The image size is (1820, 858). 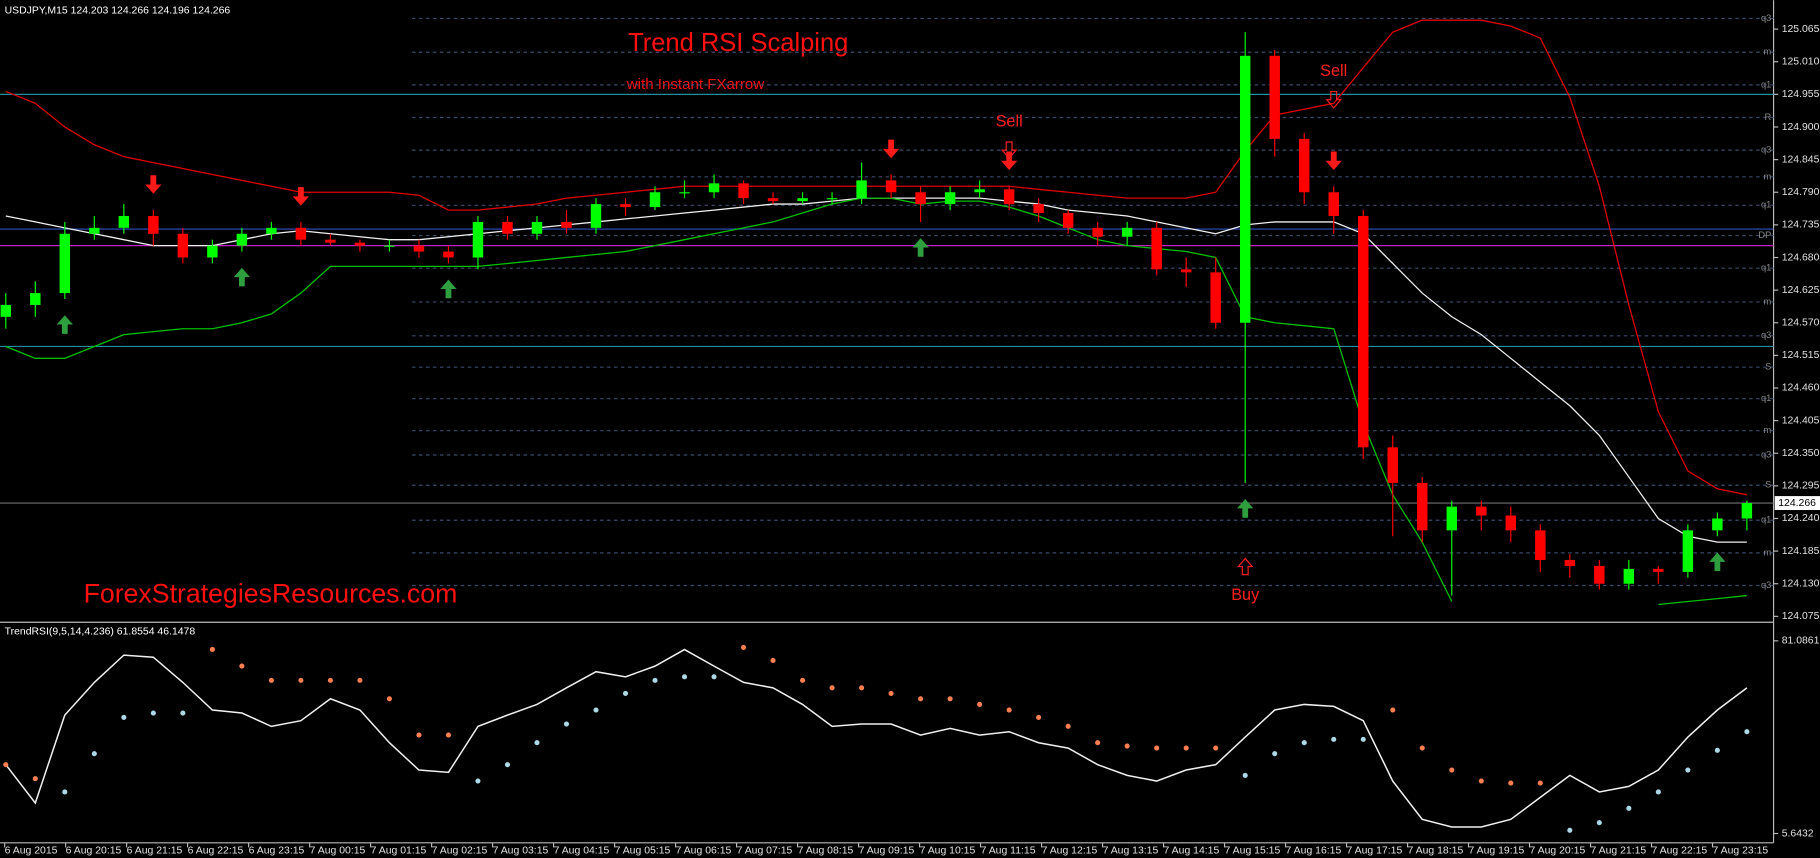 What do you see at coordinates (1801, 583) in the screenshot?
I see `y-tick-label: 124.130` at bounding box center [1801, 583].